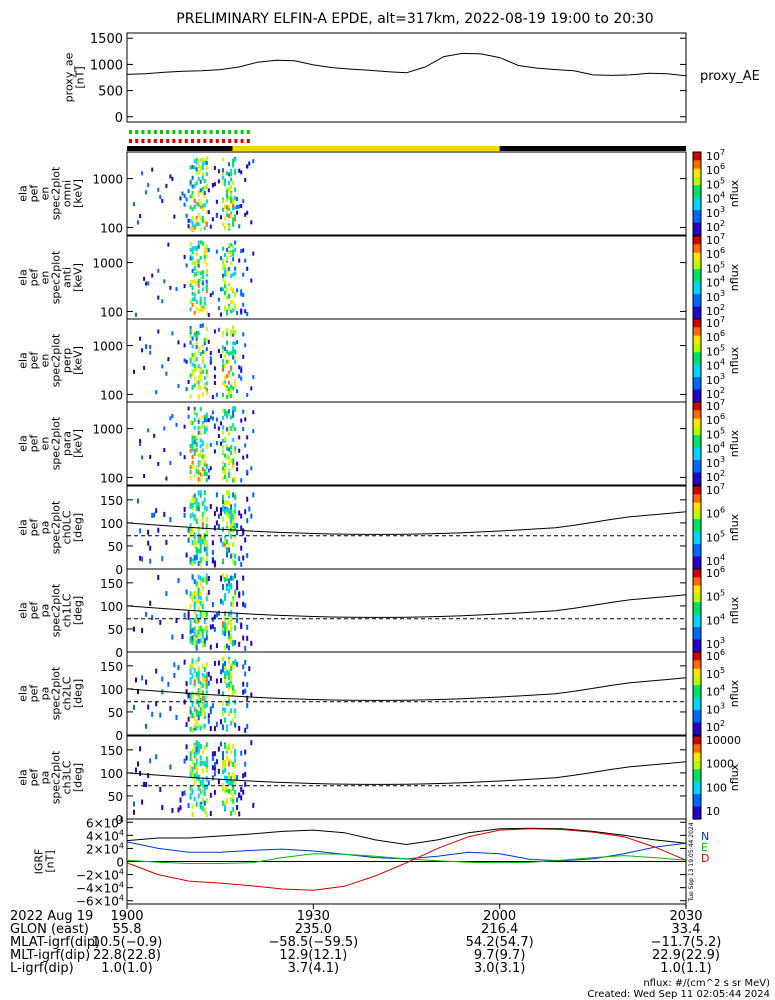 Image resolution: width=775 pixels, height=1000 pixels. Describe the element at coordinates (734, 610) in the screenshot. I see `colorbar-label: nflux` at that location.